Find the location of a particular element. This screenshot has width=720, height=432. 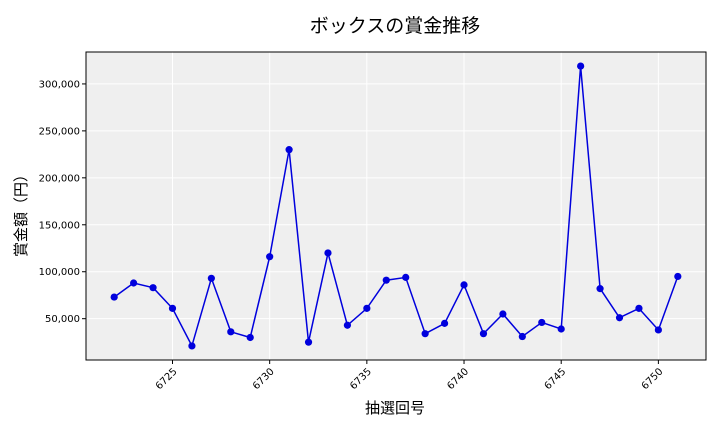

y-axis-label: 賞金額（円） is located at coordinates (21, 212).